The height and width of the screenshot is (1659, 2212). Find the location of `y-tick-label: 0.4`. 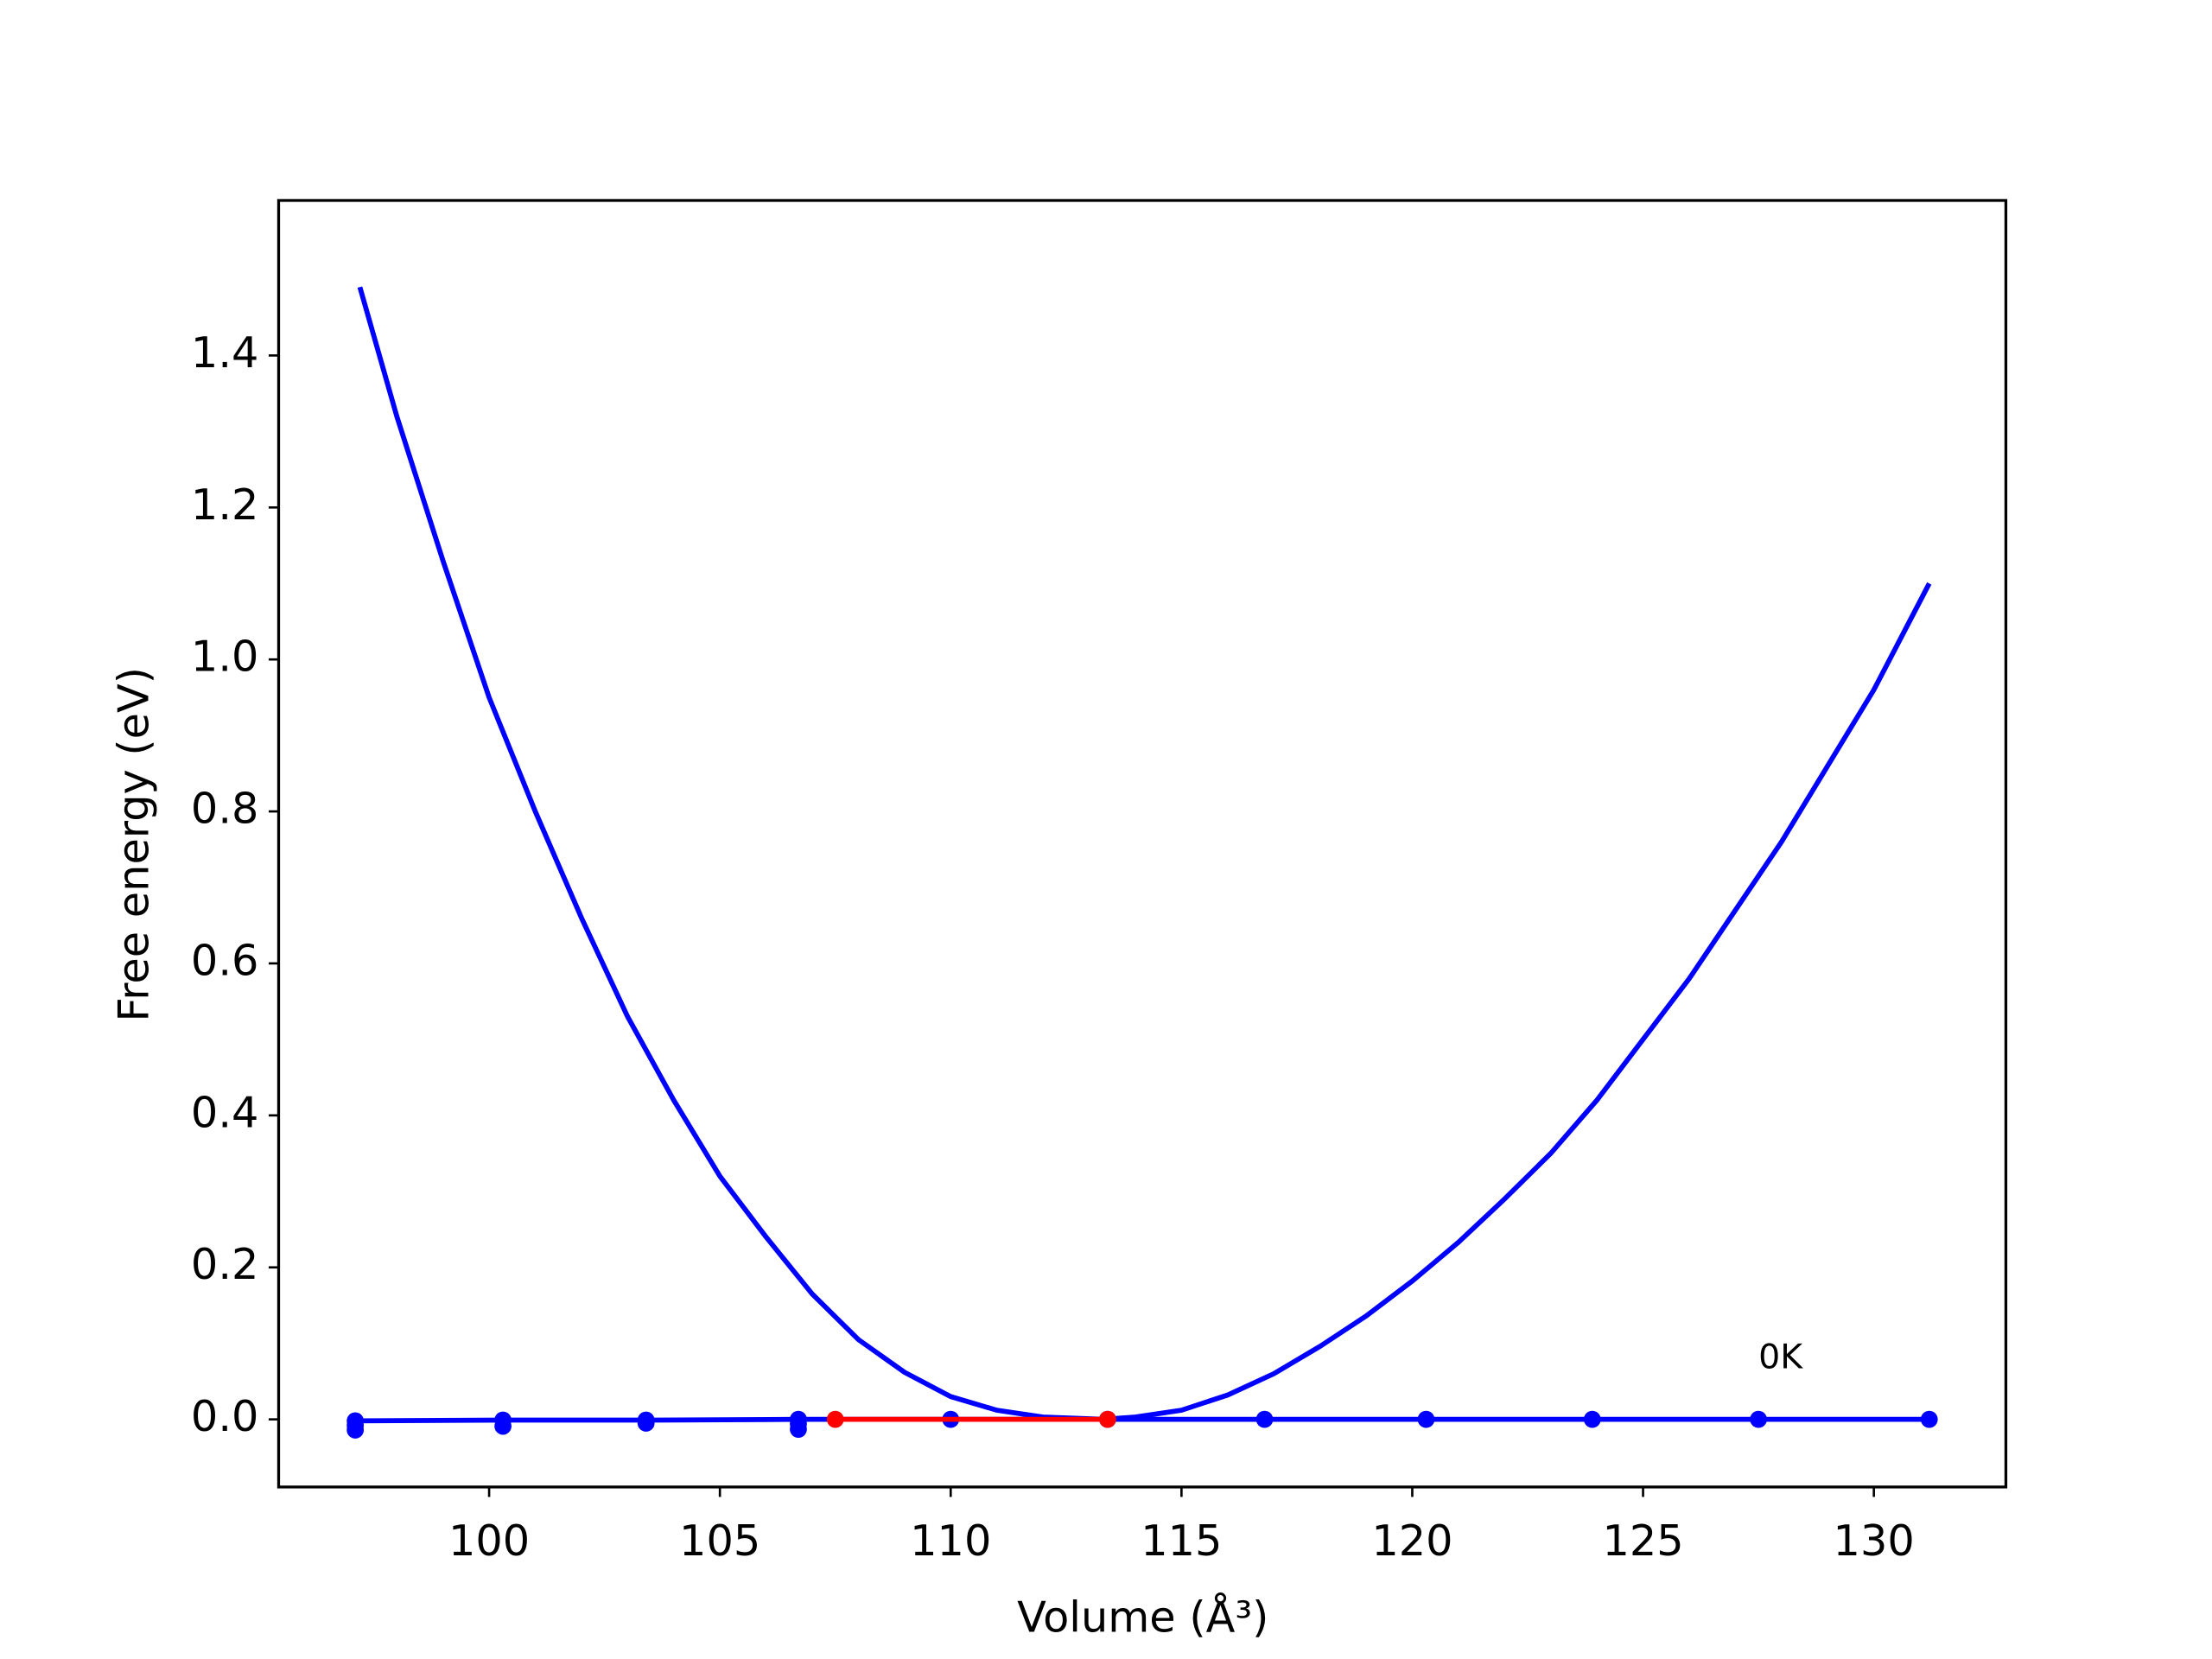

y-tick-label: 0.4 is located at coordinates (224, 1112).